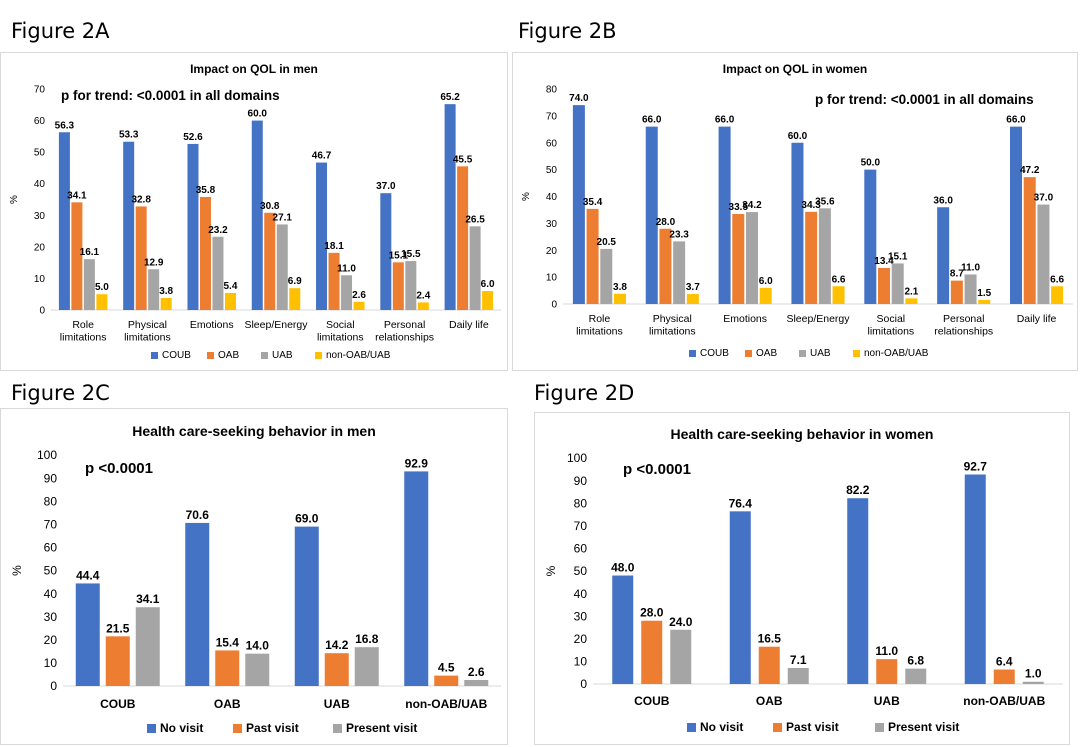  Describe the element at coordinates (957, 274) in the screenshot. I see `data-label: 8.7` at that location.